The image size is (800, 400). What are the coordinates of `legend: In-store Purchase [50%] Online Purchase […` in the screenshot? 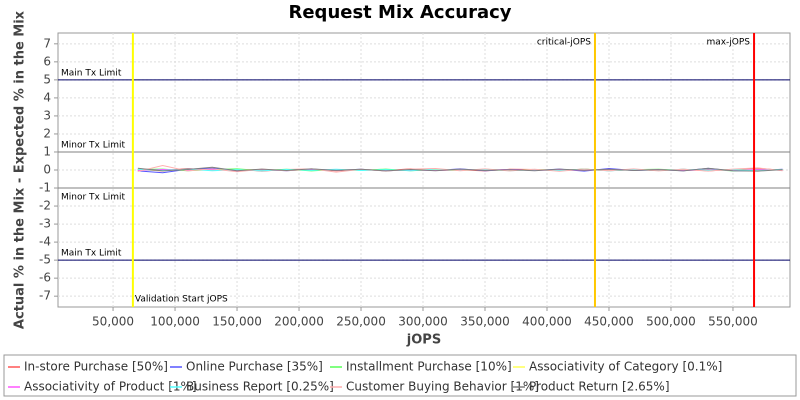 It's located at (365, 377).